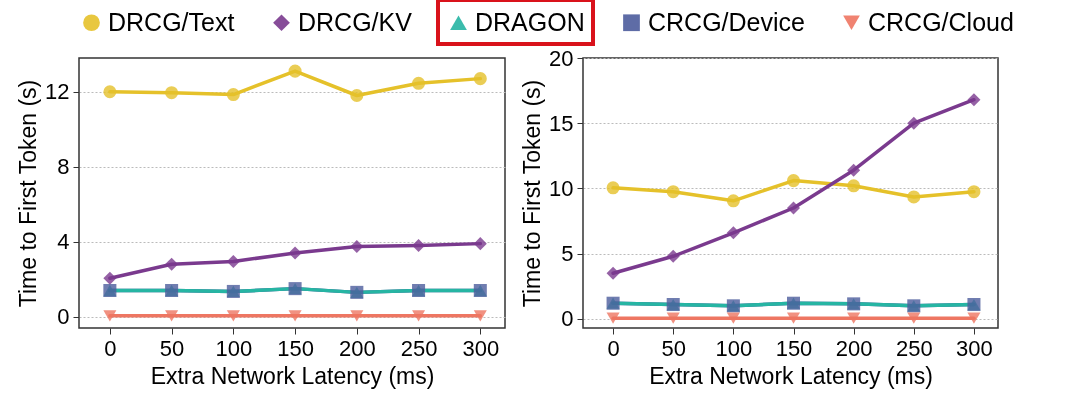 This screenshot has height=408, width=1068. I want to click on y-tick-label: 15, so click(561, 123).